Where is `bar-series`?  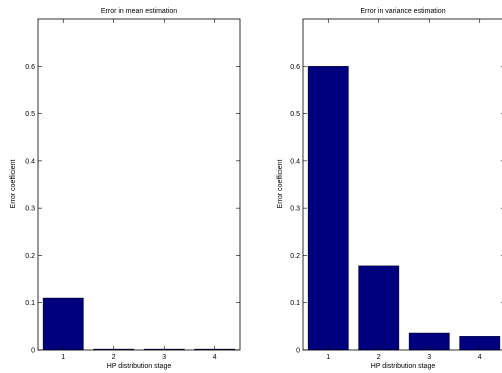
bar-series is located at coordinates (139, 324).